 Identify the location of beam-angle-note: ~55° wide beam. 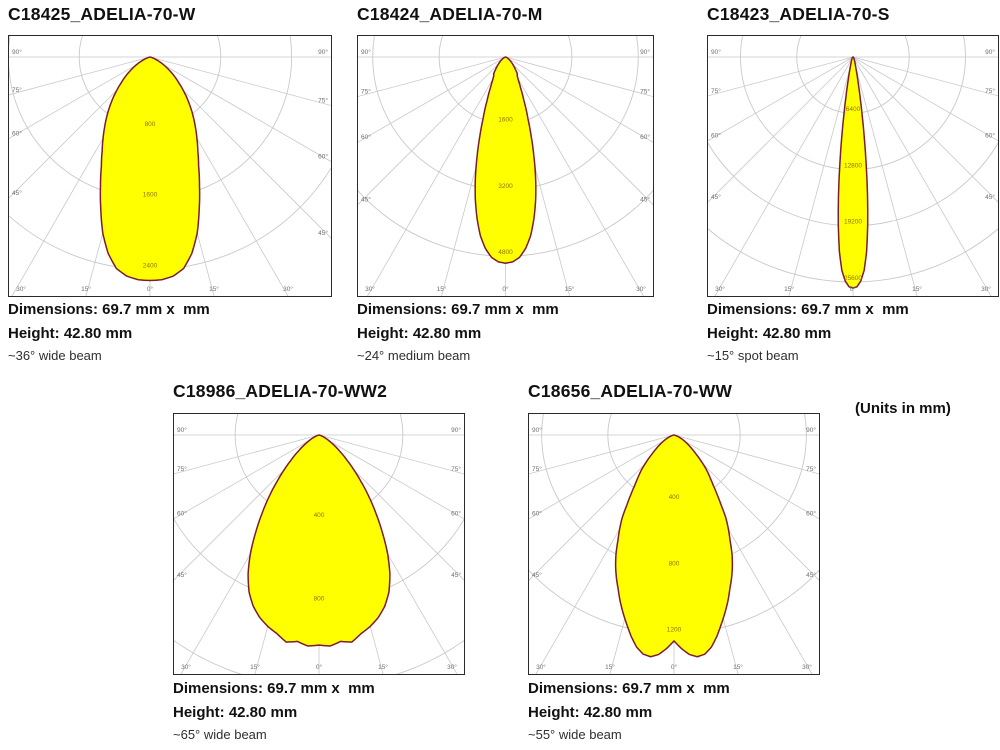
(575, 734).